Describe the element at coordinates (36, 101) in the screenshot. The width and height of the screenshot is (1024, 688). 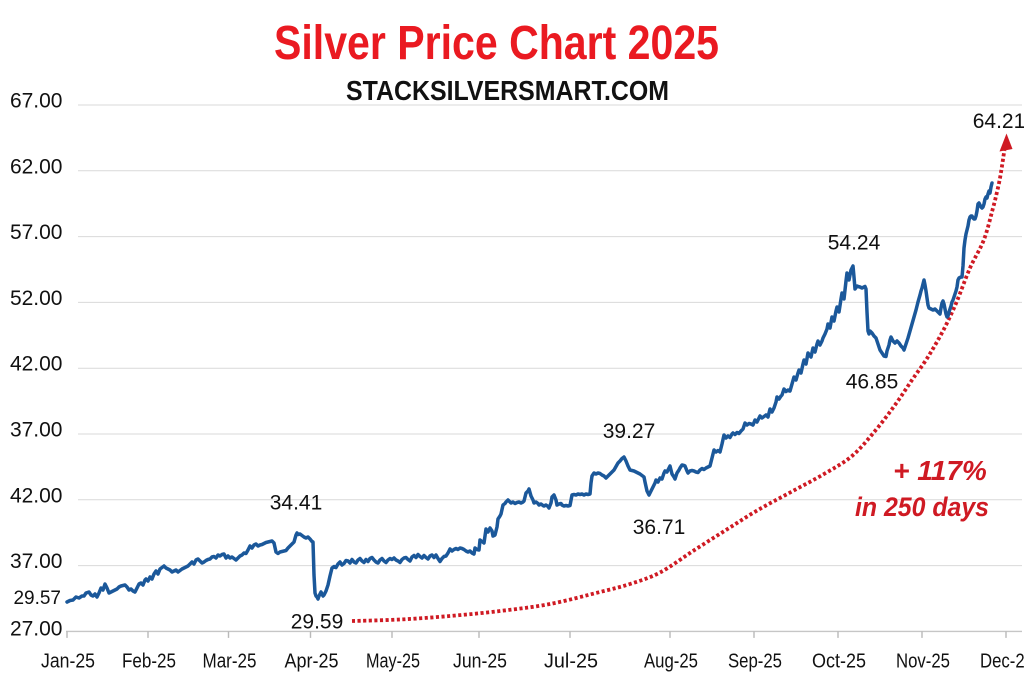
I see `svg-text: 67.00` at that location.